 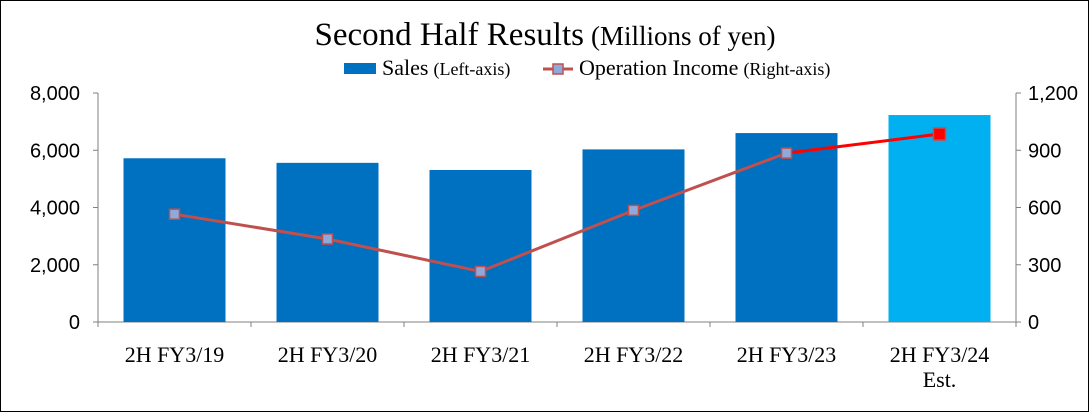 I want to click on chart-title-group: Second Half Results (Millions of yen), so click(x=545, y=35).